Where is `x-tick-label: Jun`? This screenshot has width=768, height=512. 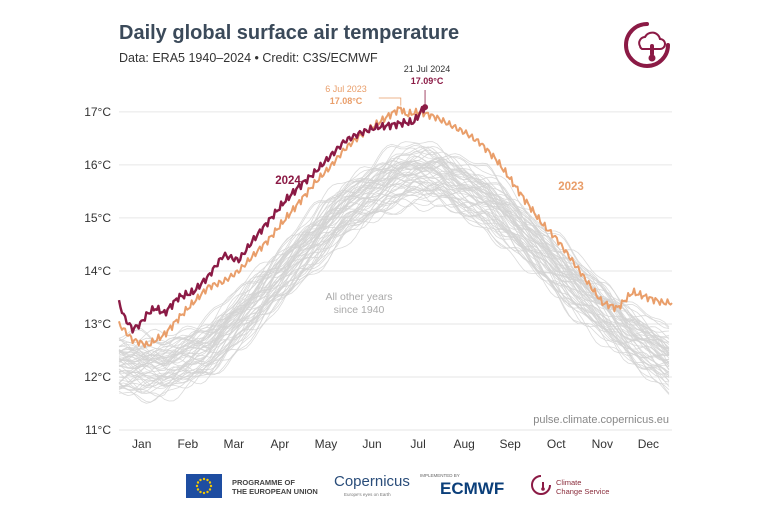
x-tick-label: Jun is located at coordinates (371, 444).